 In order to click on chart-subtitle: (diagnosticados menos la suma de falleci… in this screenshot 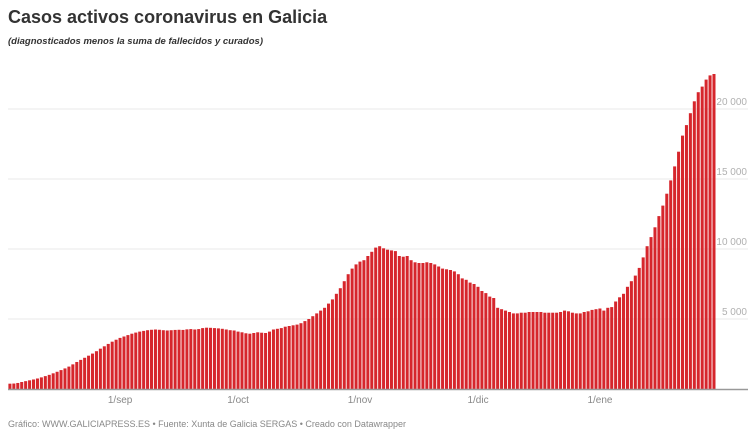, I will do `click(135, 41)`.